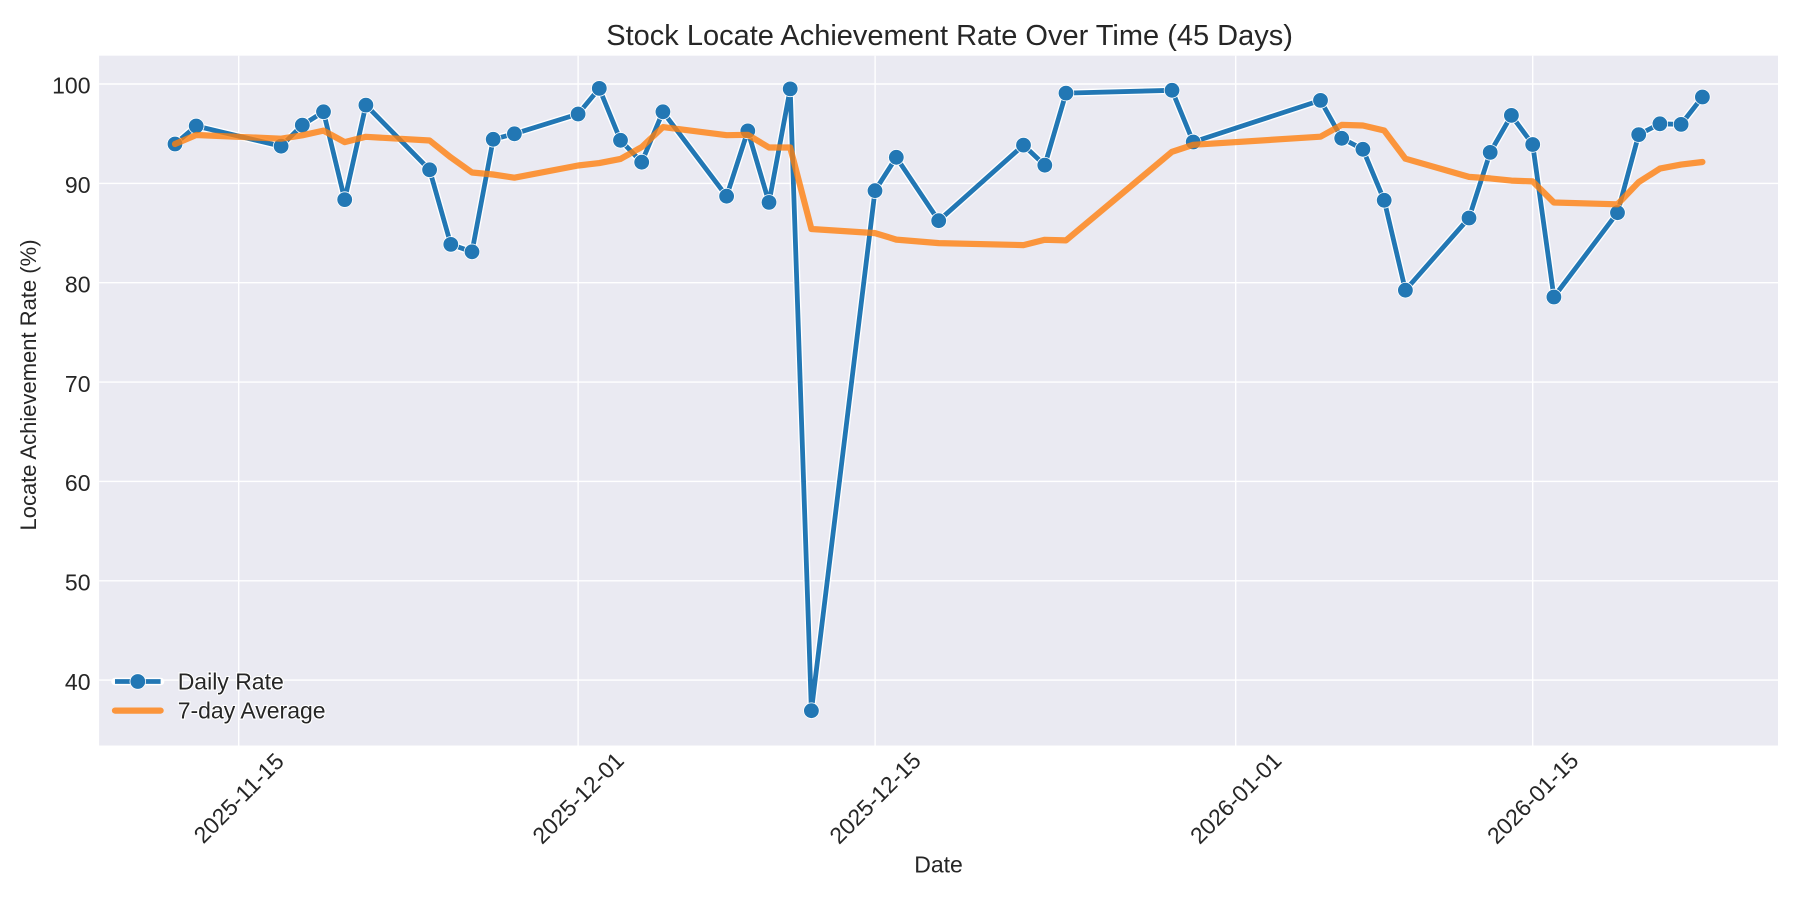 Image resolution: width=1800 pixels, height=900 pixels. Describe the element at coordinates (252, 711) in the screenshot. I see `svg-text: 7-day Average` at that location.